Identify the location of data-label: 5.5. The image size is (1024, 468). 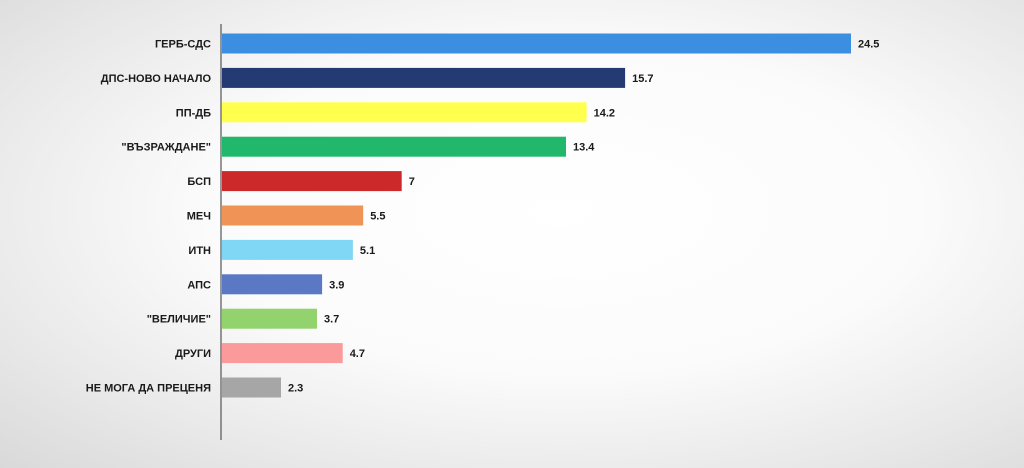
(377, 217).